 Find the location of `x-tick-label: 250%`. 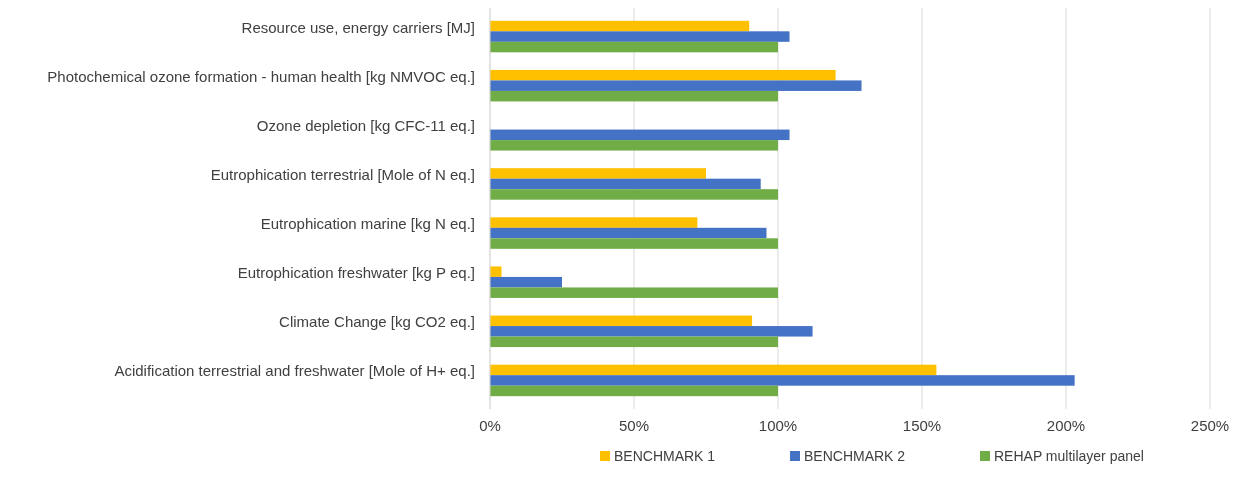

x-tick-label: 250% is located at coordinates (1210, 425).